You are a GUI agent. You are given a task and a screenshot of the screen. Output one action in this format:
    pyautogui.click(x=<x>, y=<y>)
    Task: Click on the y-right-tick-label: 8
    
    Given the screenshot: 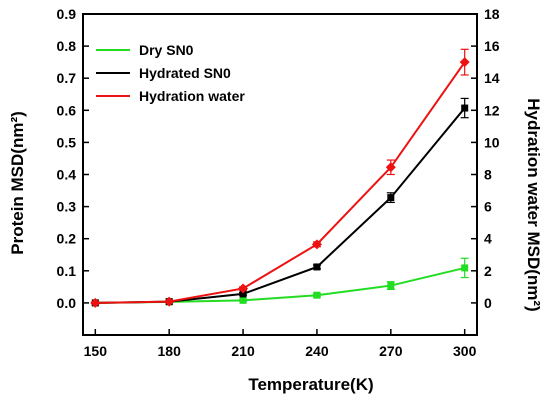 What is the action you would take?
    pyautogui.click(x=488, y=175)
    